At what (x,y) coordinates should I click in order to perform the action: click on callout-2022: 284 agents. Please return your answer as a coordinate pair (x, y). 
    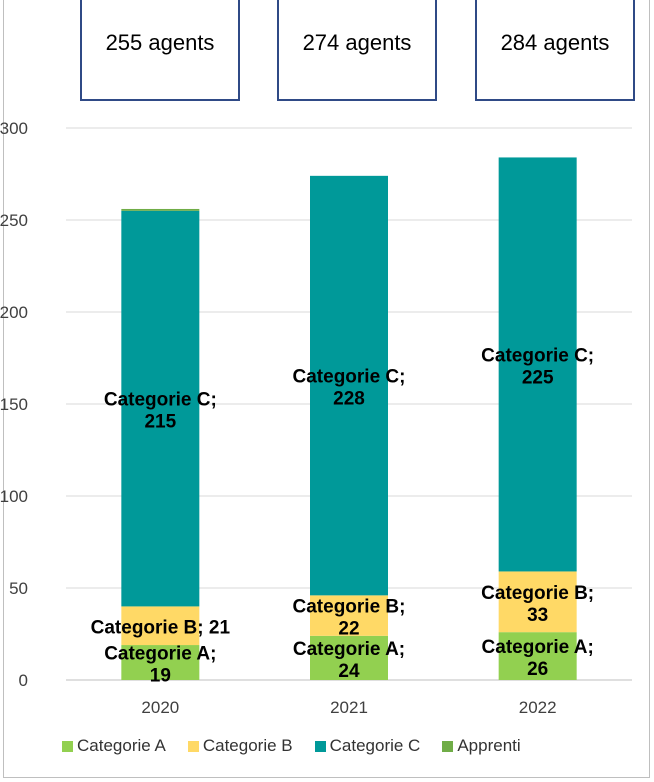
    Looking at the image, I should click on (555, 50).